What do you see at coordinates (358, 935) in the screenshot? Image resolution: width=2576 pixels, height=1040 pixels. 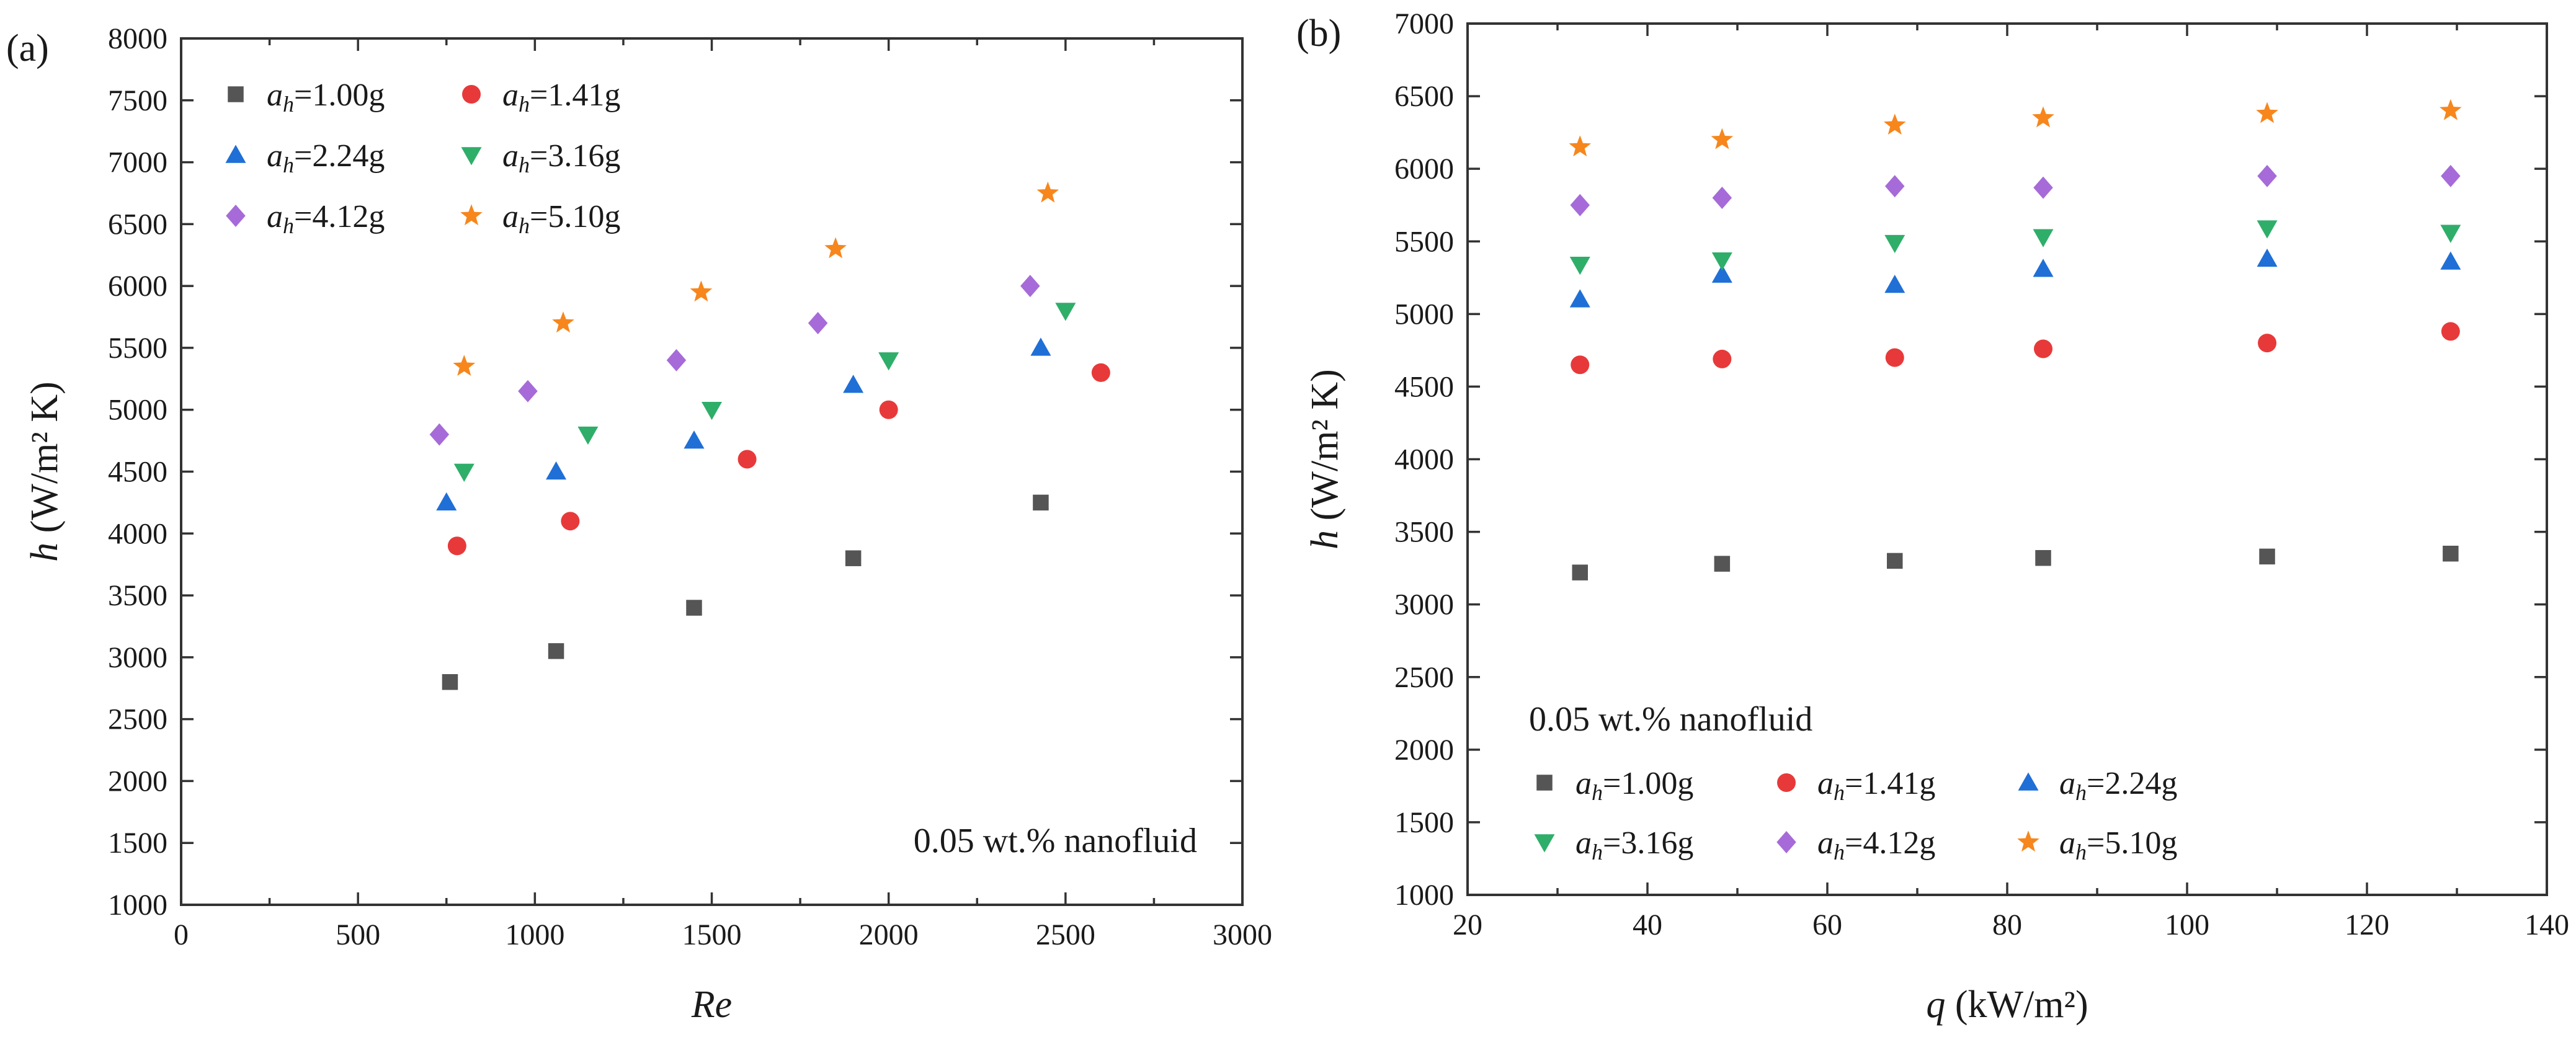 I see `x-tick-label: 500` at bounding box center [358, 935].